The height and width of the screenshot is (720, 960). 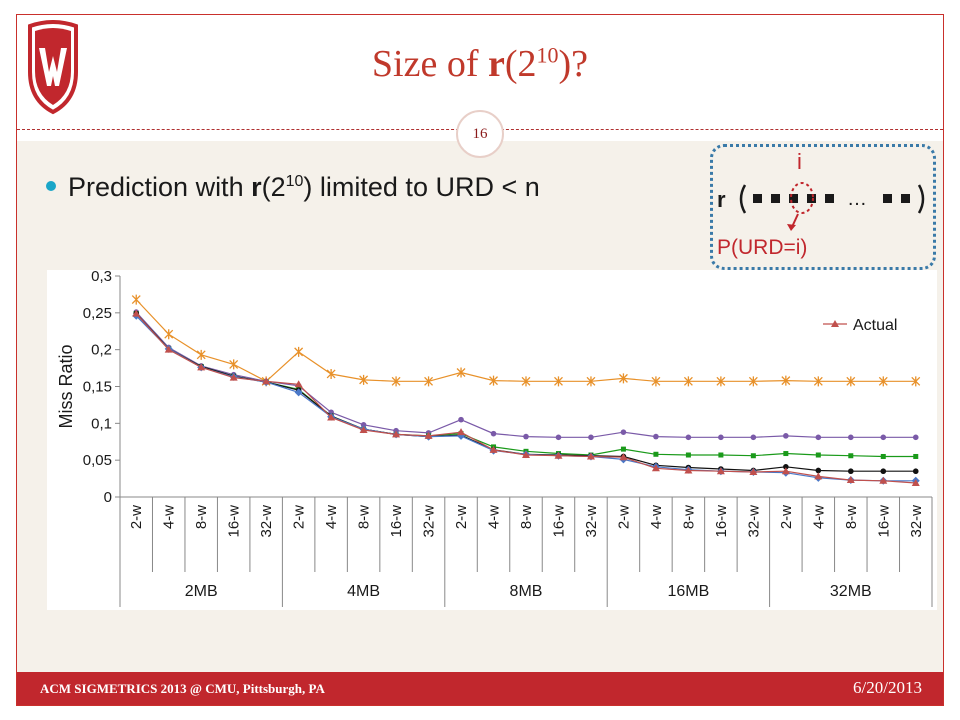 What do you see at coordinates (363, 591) in the screenshot?
I see `group-label: 4MB` at bounding box center [363, 591].